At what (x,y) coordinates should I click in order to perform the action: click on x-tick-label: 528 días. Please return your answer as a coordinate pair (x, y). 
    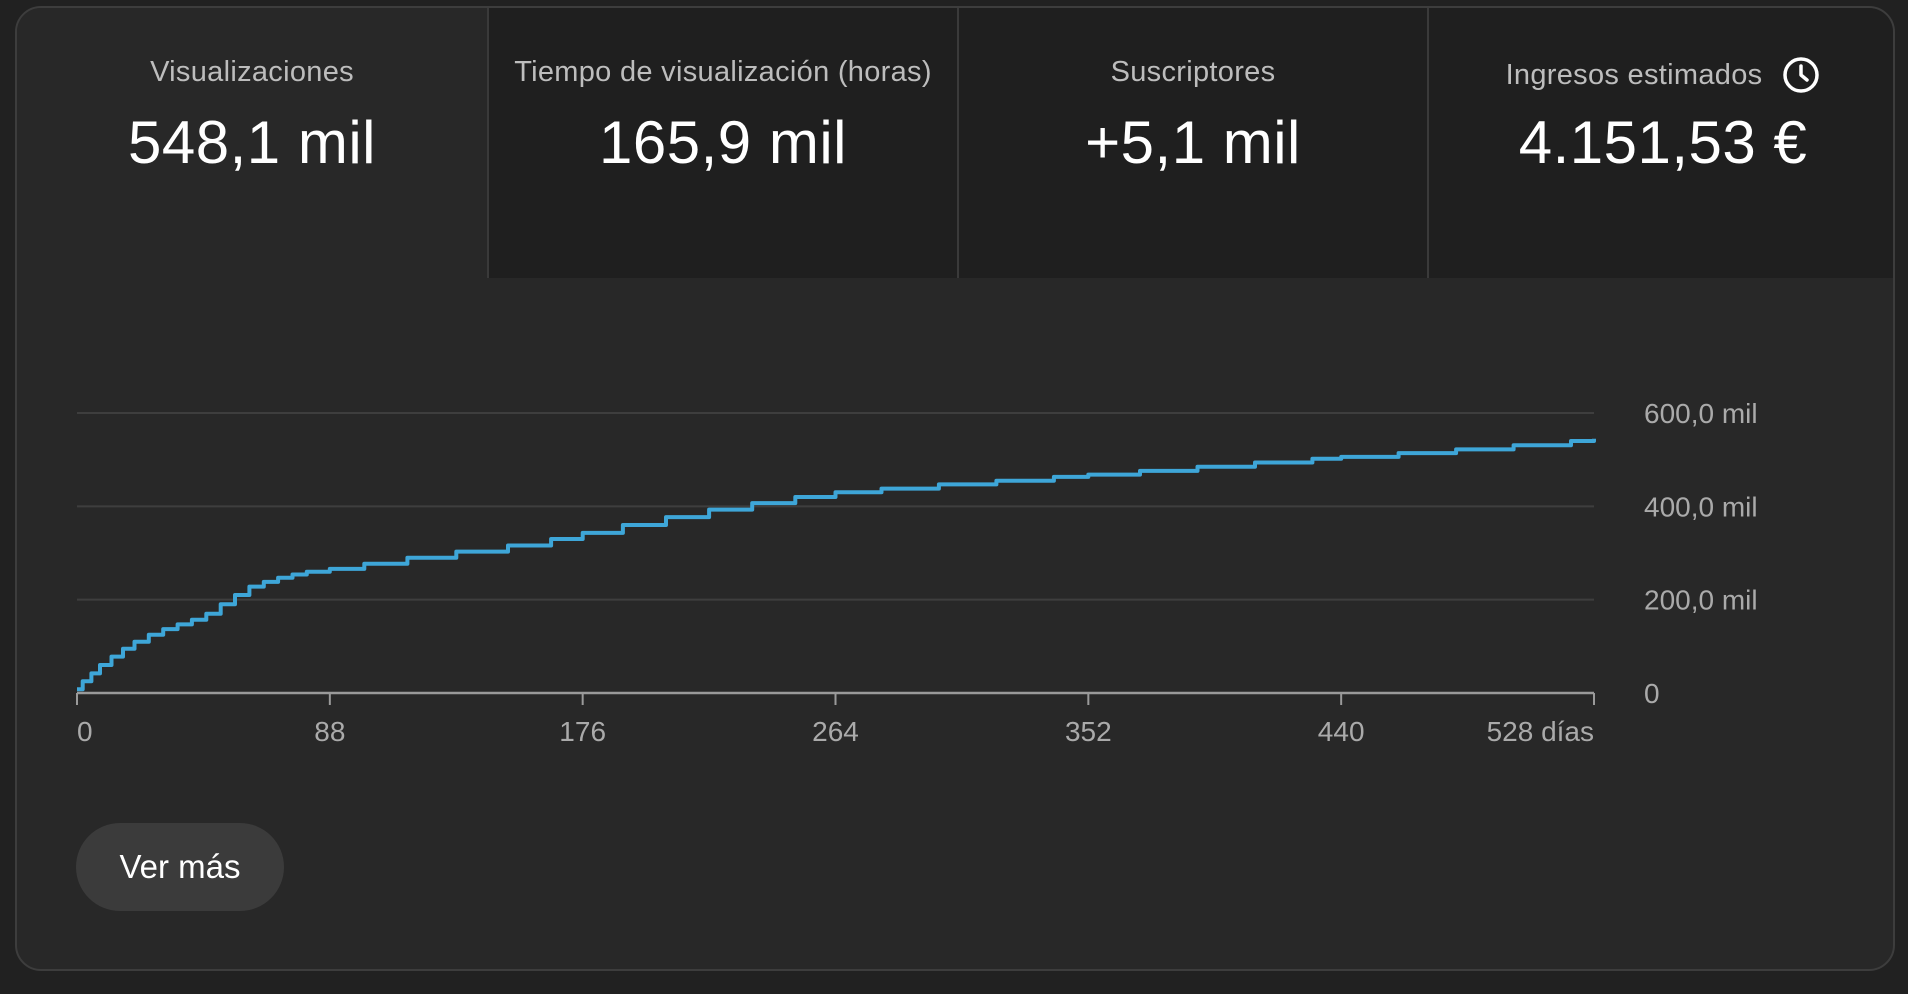
    Looking at the image, I should click on (1540, 731).